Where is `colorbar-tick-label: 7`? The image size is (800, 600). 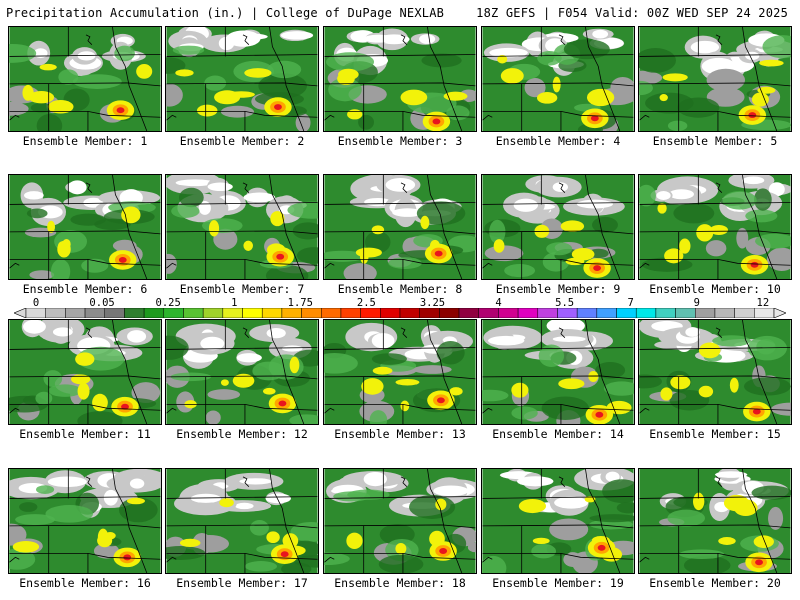 colorbar-tick-label: 7 is located at coordinates (630, 303).